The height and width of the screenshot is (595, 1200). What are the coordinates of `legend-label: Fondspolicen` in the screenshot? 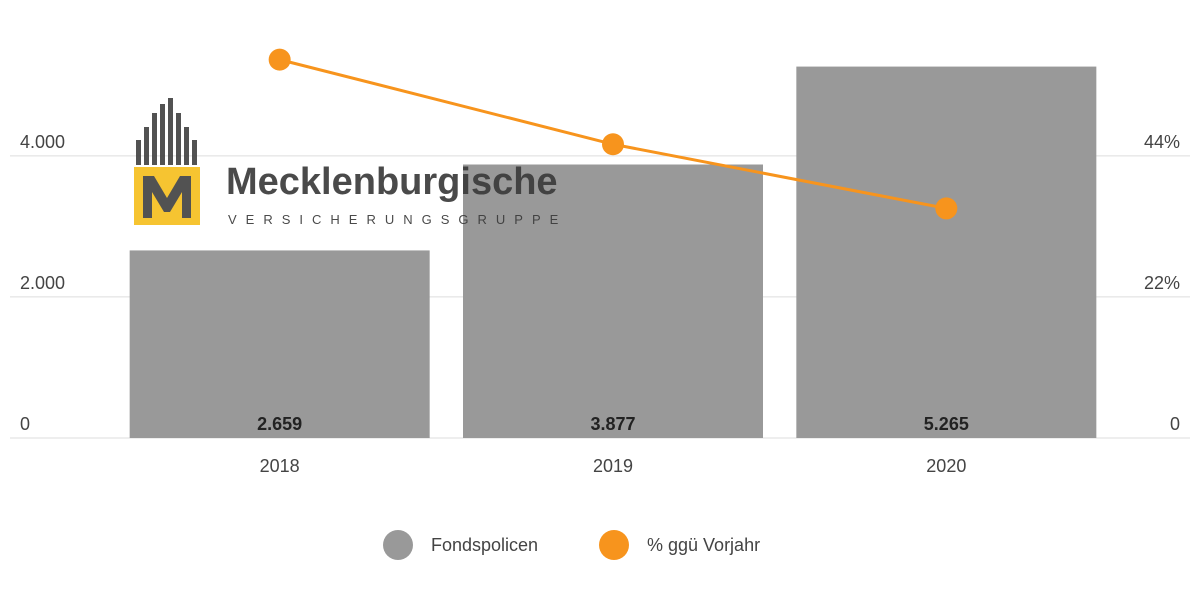 It's located at (484, 545).